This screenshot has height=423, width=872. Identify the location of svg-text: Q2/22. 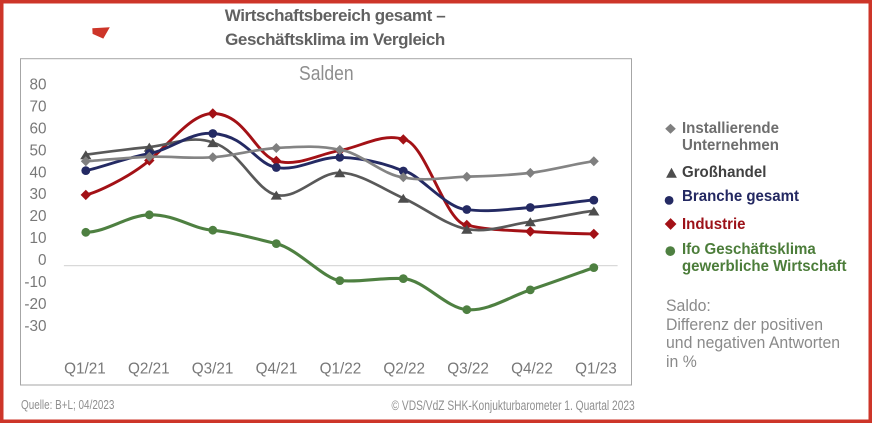
(404, 368).